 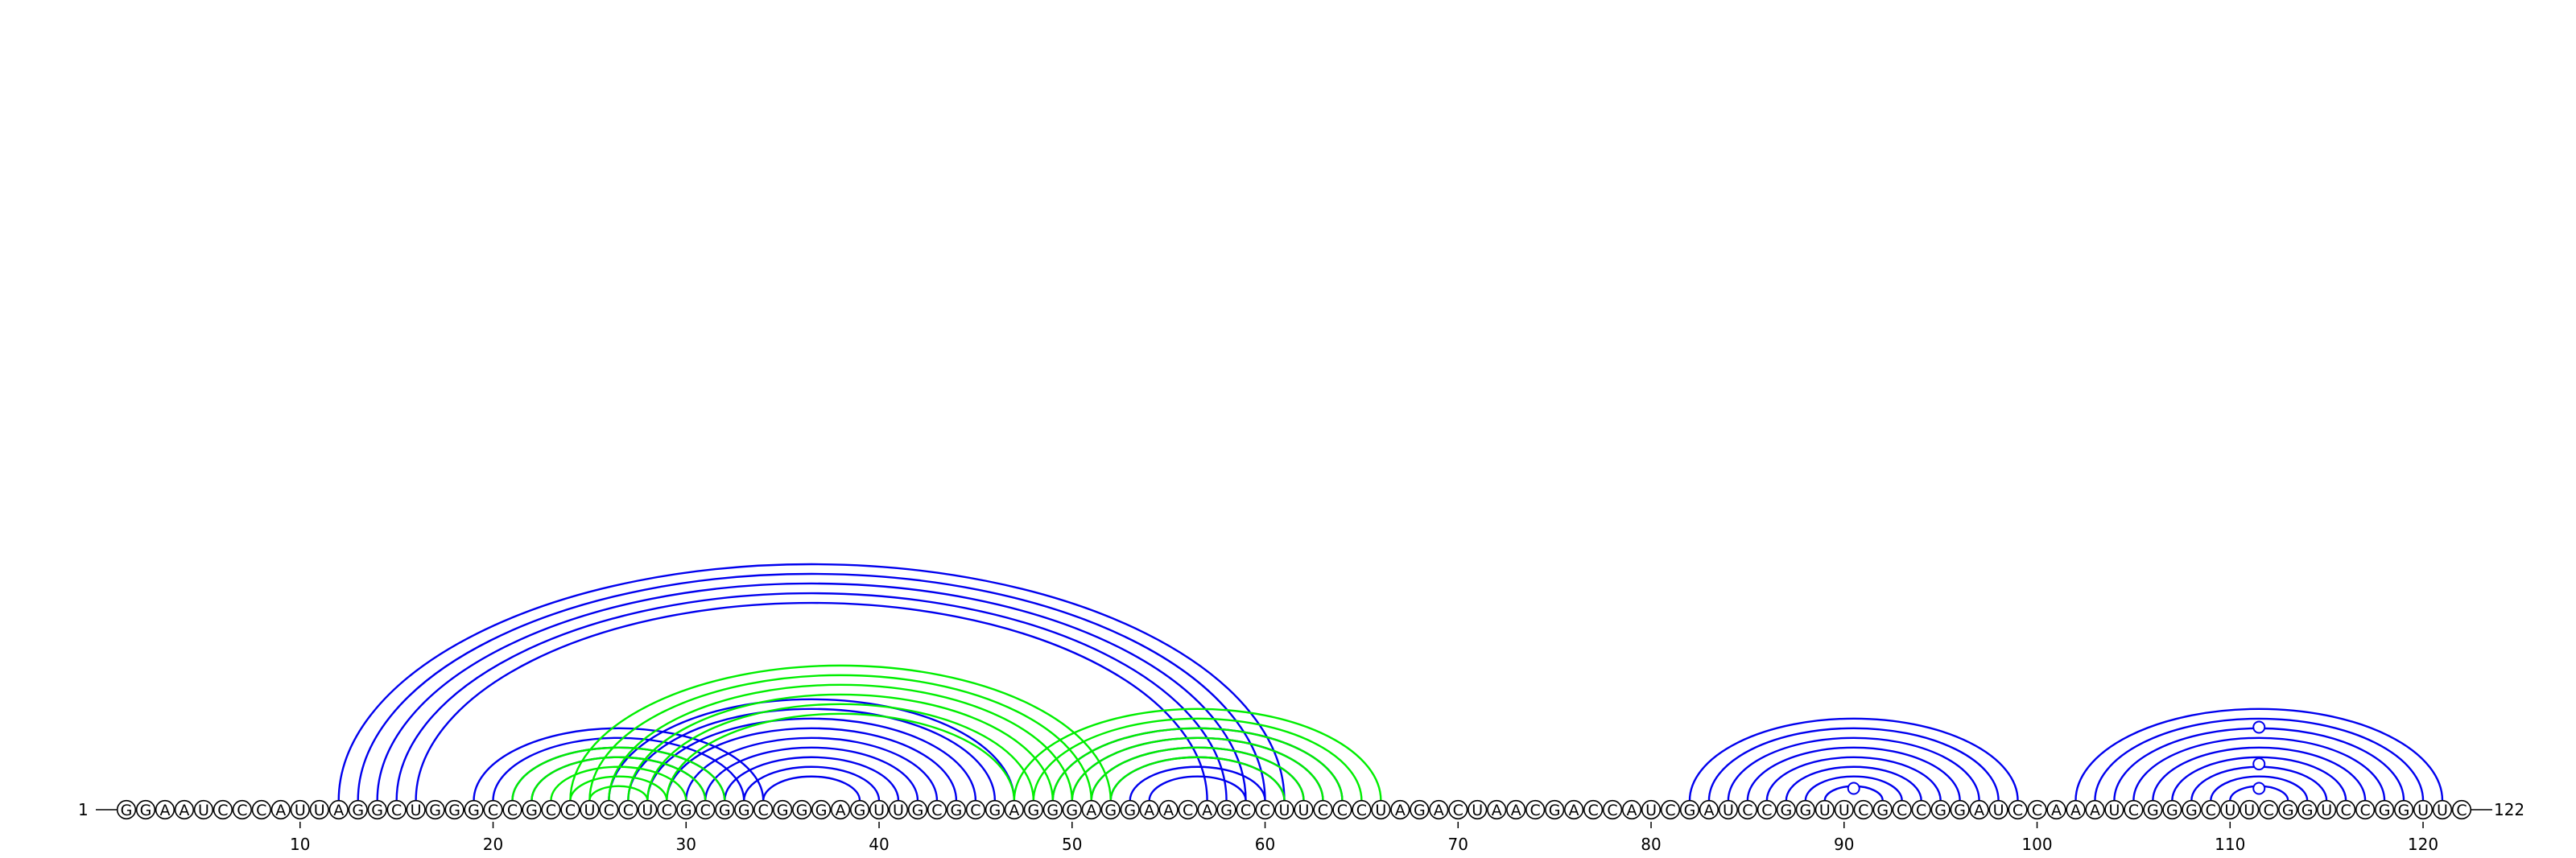 I want to click on tick-label: 120, so click(x=2423, y=845).